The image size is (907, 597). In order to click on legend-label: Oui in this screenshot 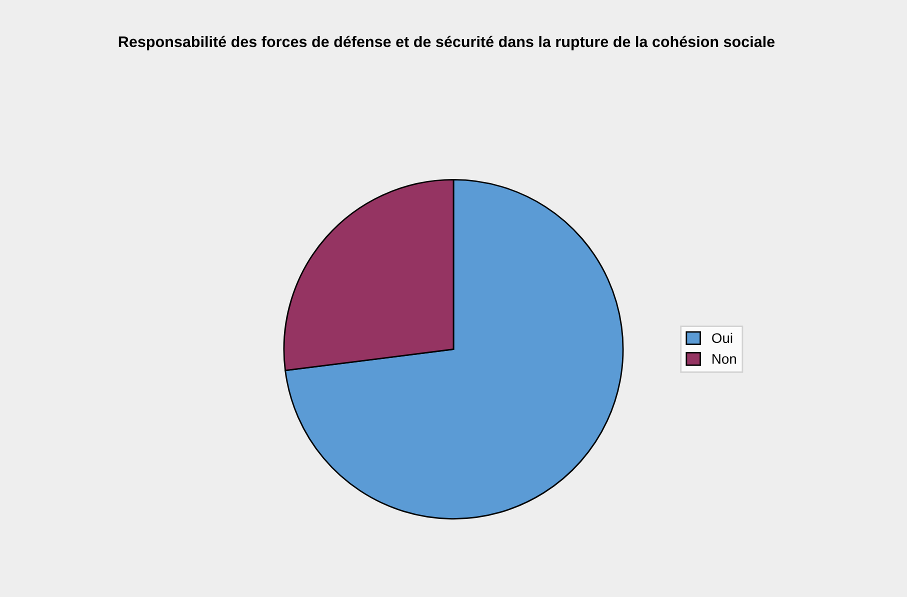, I will do `click(722, 338)`.